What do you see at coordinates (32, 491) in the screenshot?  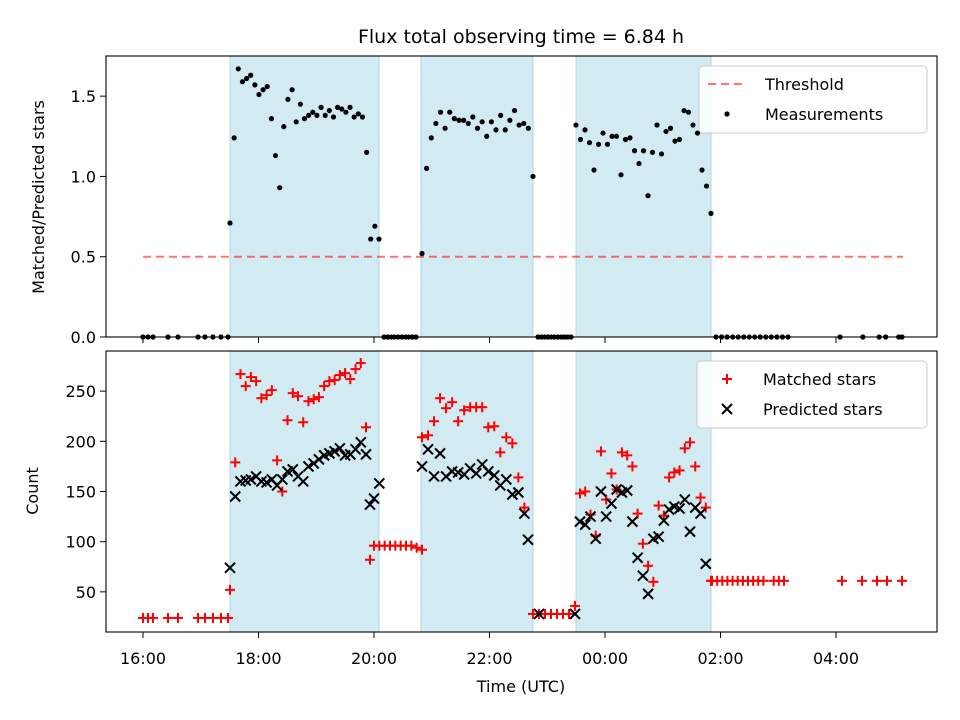 I see `count-y-label: Count` at bounding box center [32, 491].